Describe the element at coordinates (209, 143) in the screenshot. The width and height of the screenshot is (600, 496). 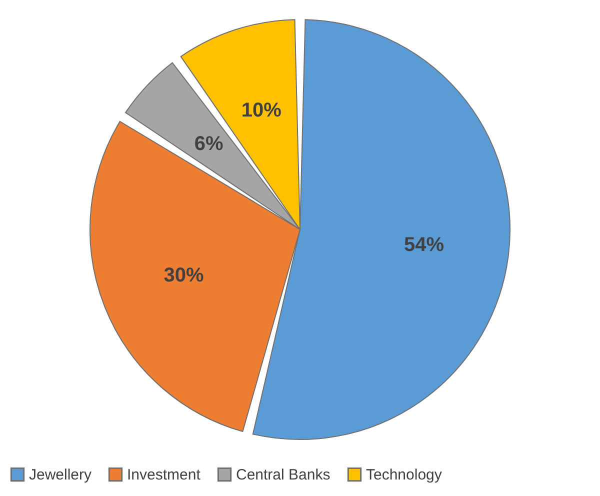
I see `data-label: 6%` at that location.